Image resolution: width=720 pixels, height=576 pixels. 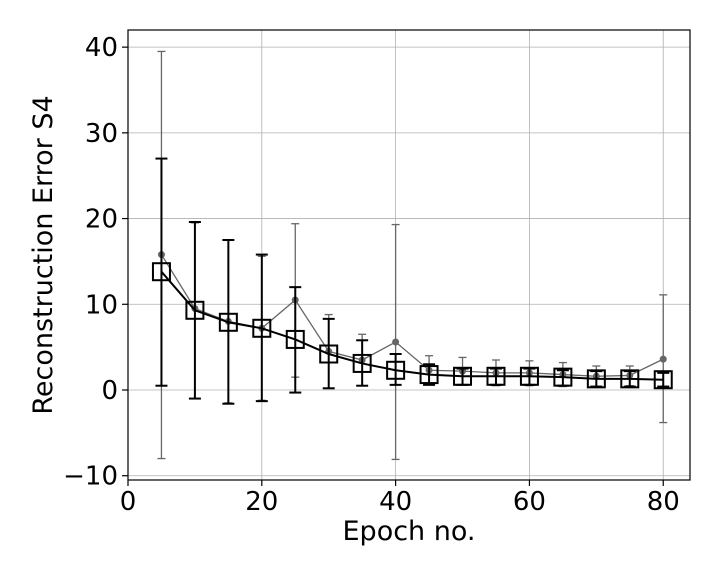 I want to click on y-tick-label: 20, so click(x=101, y=220).